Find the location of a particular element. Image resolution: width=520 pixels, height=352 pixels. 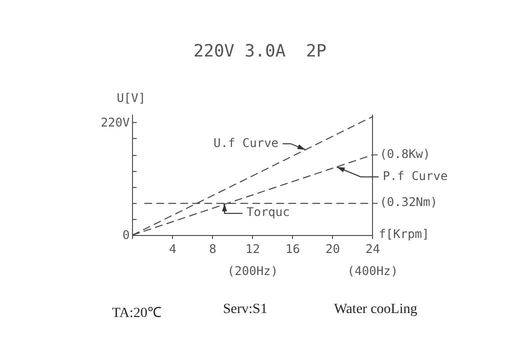

x-tick-label: 4 is located at coordinates (172, 249).